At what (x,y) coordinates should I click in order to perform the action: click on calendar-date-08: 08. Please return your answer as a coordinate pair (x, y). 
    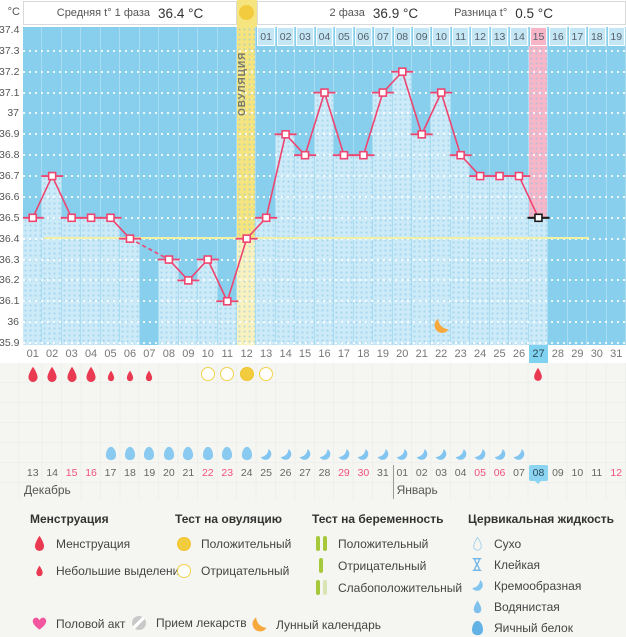
    Looking at the image, I should click on (538, 473).